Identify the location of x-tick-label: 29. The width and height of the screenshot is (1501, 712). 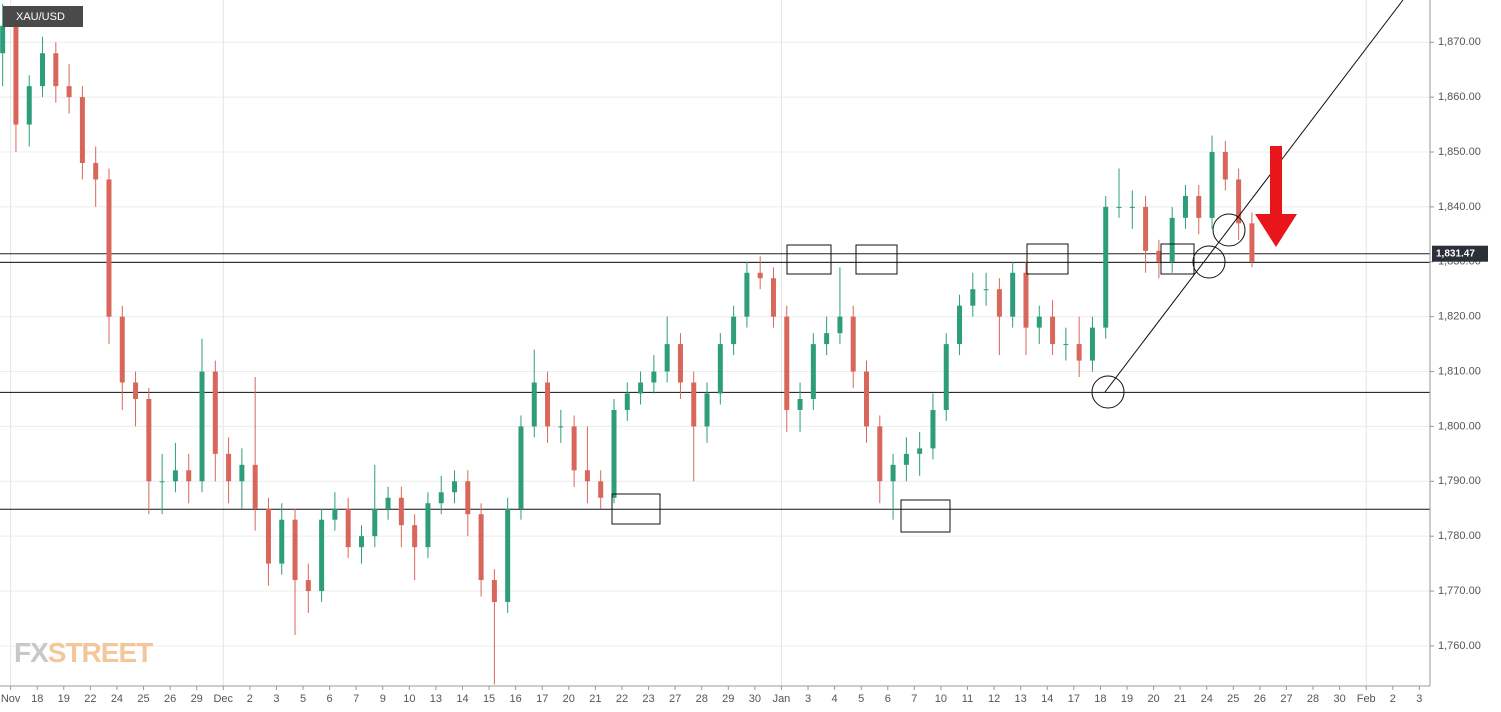
(197, 699).